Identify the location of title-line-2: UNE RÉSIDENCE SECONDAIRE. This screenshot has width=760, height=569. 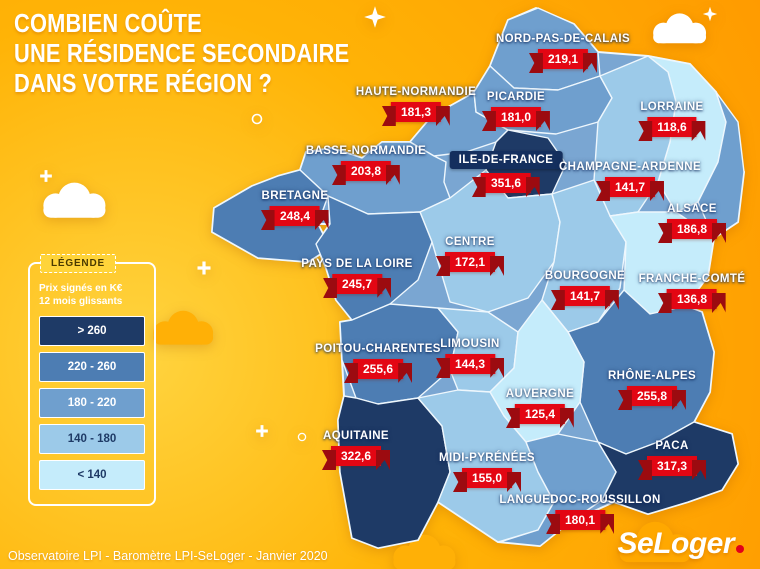
(182, 53).